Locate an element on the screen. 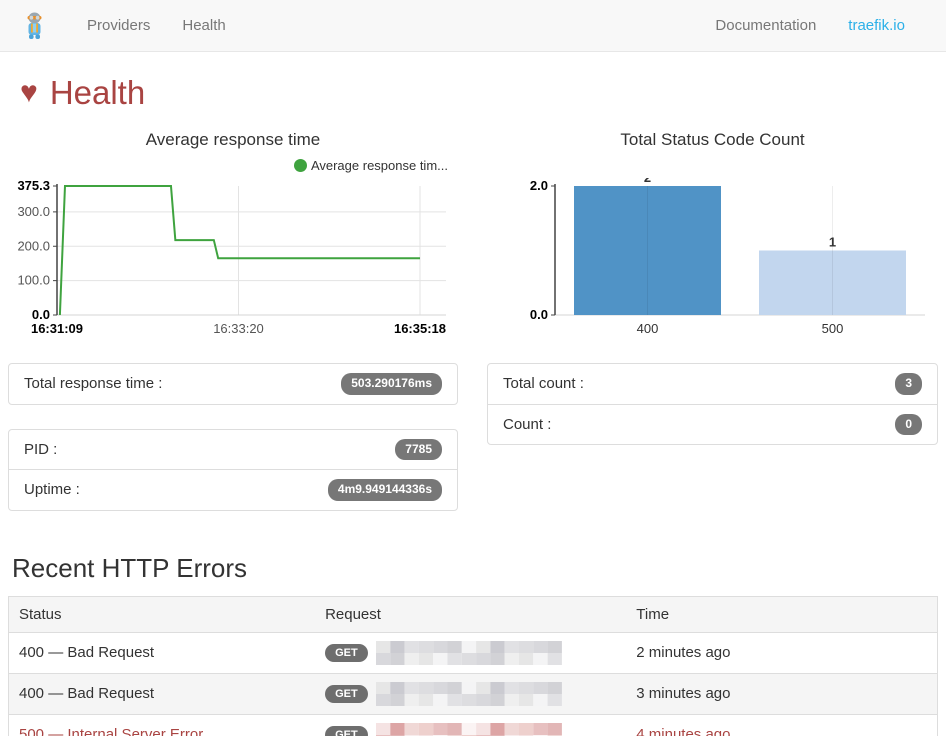 This screenshot has width=946, height=736. legend-dot-icon is located at coordinates (300, 165).